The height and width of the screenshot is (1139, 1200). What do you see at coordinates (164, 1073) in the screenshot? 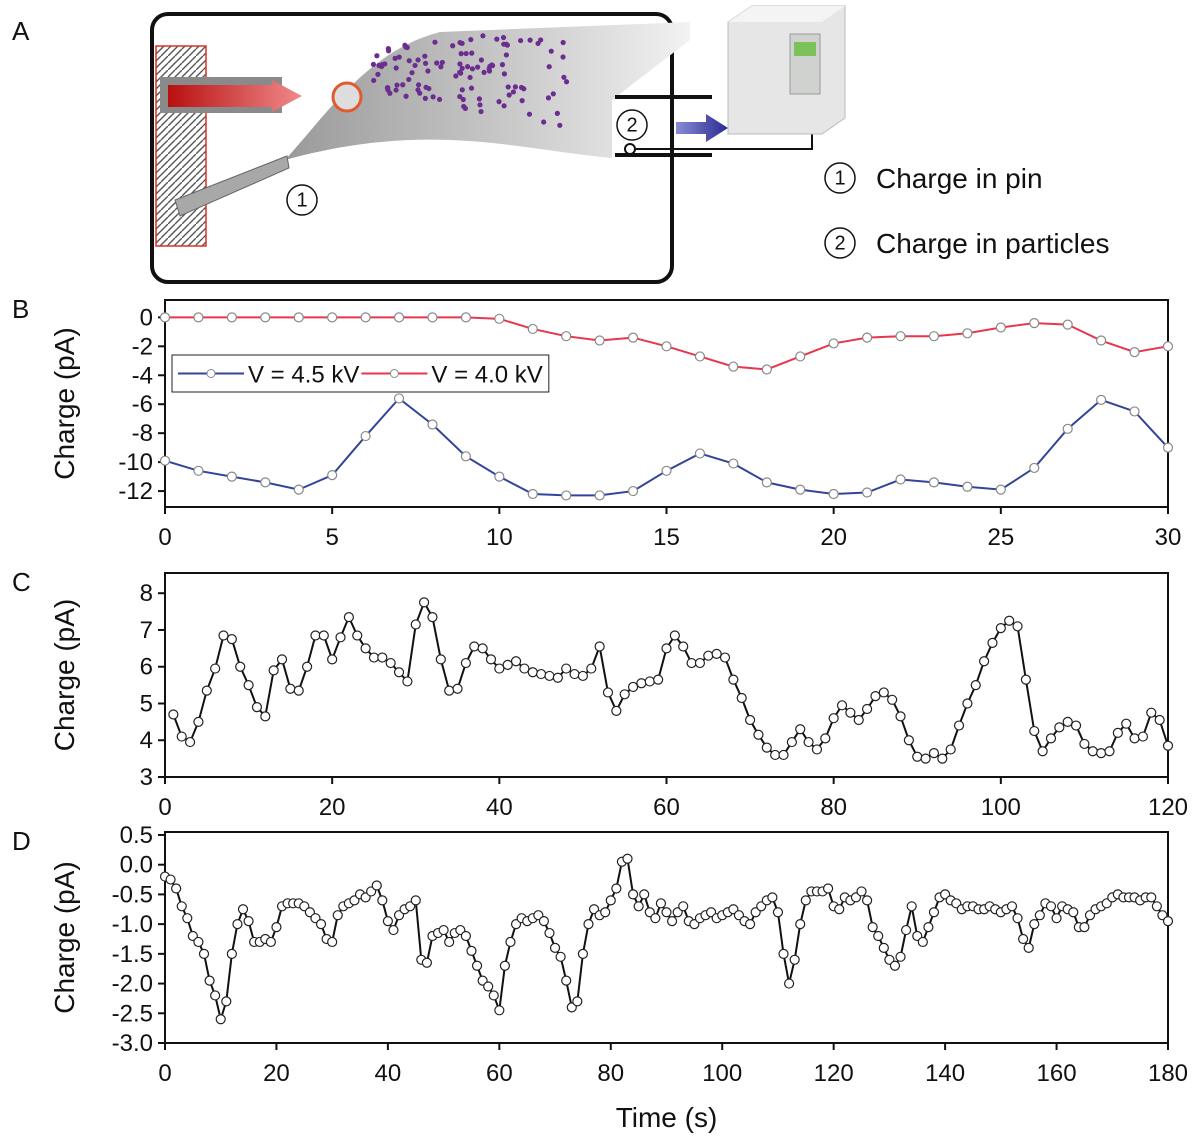
I see `x-tick-label: 0` at bounding box center [164, 1073].